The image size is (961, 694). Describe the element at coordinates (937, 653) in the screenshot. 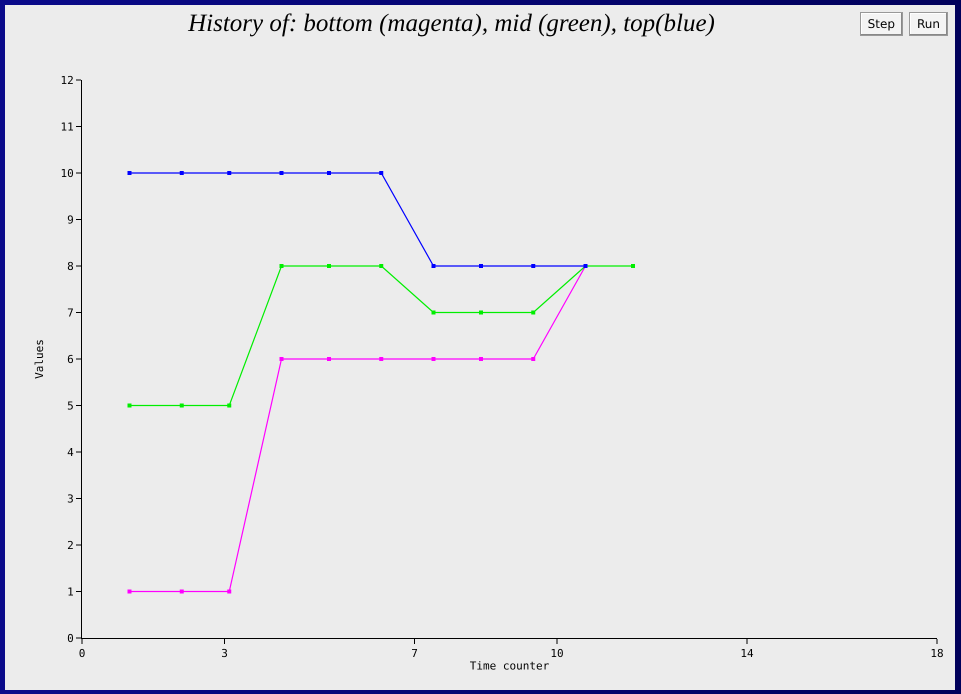

I see `x-tick-label: 18` at that location.